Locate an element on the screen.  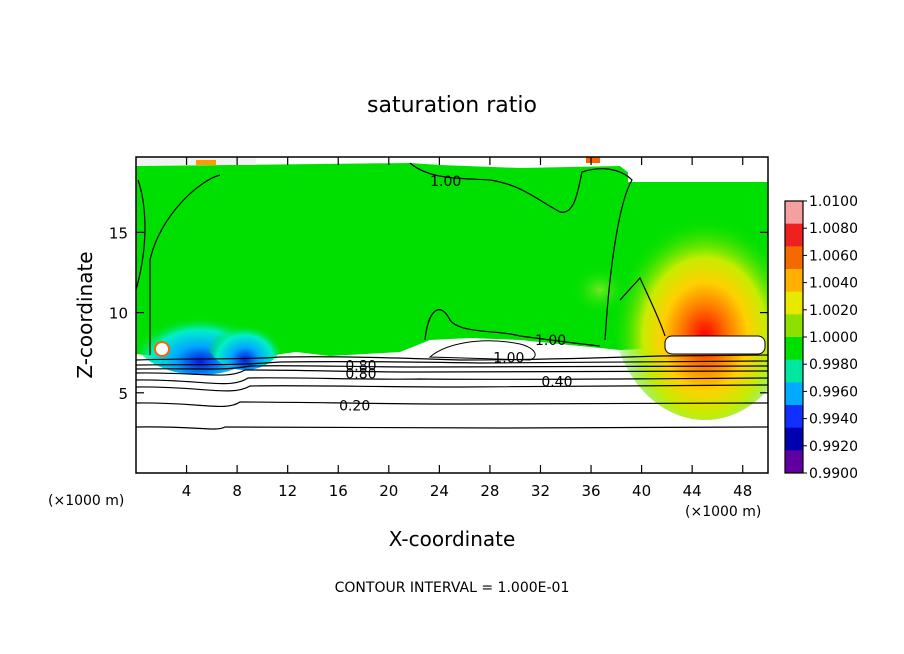
y-axis-label: Z-coordinate is located at coordinates (85, 314).